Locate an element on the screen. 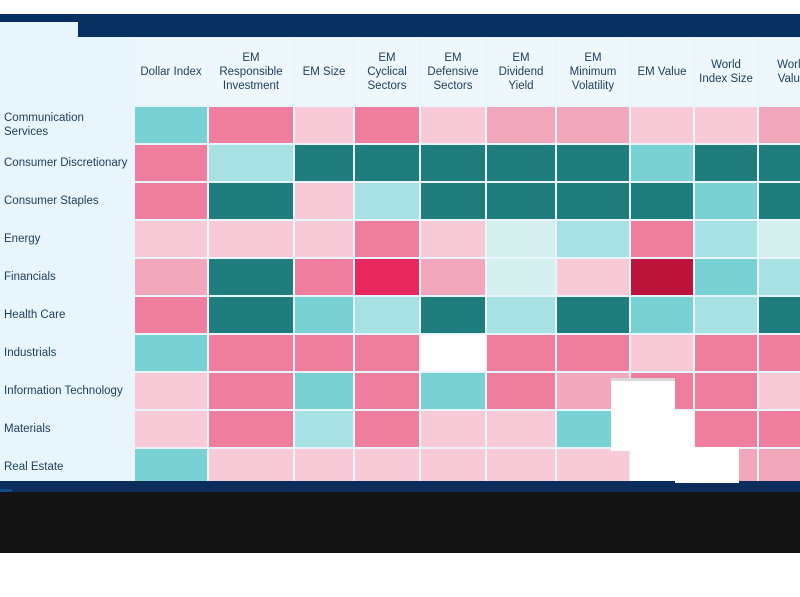  column-header: EM Cyclical Sectors is located at coordinates (387, 72).